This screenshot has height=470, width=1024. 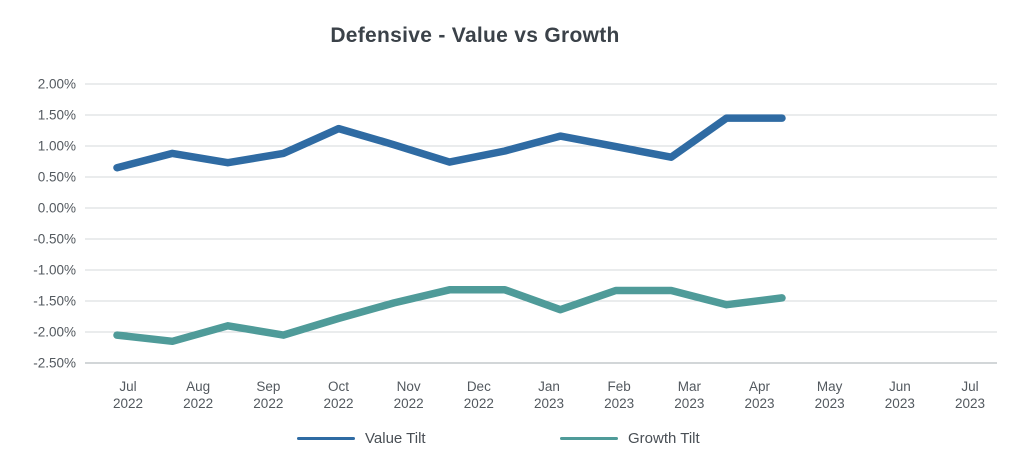 I want to click on x-axis-label: Apr 2023, so click(x=759, y=395).